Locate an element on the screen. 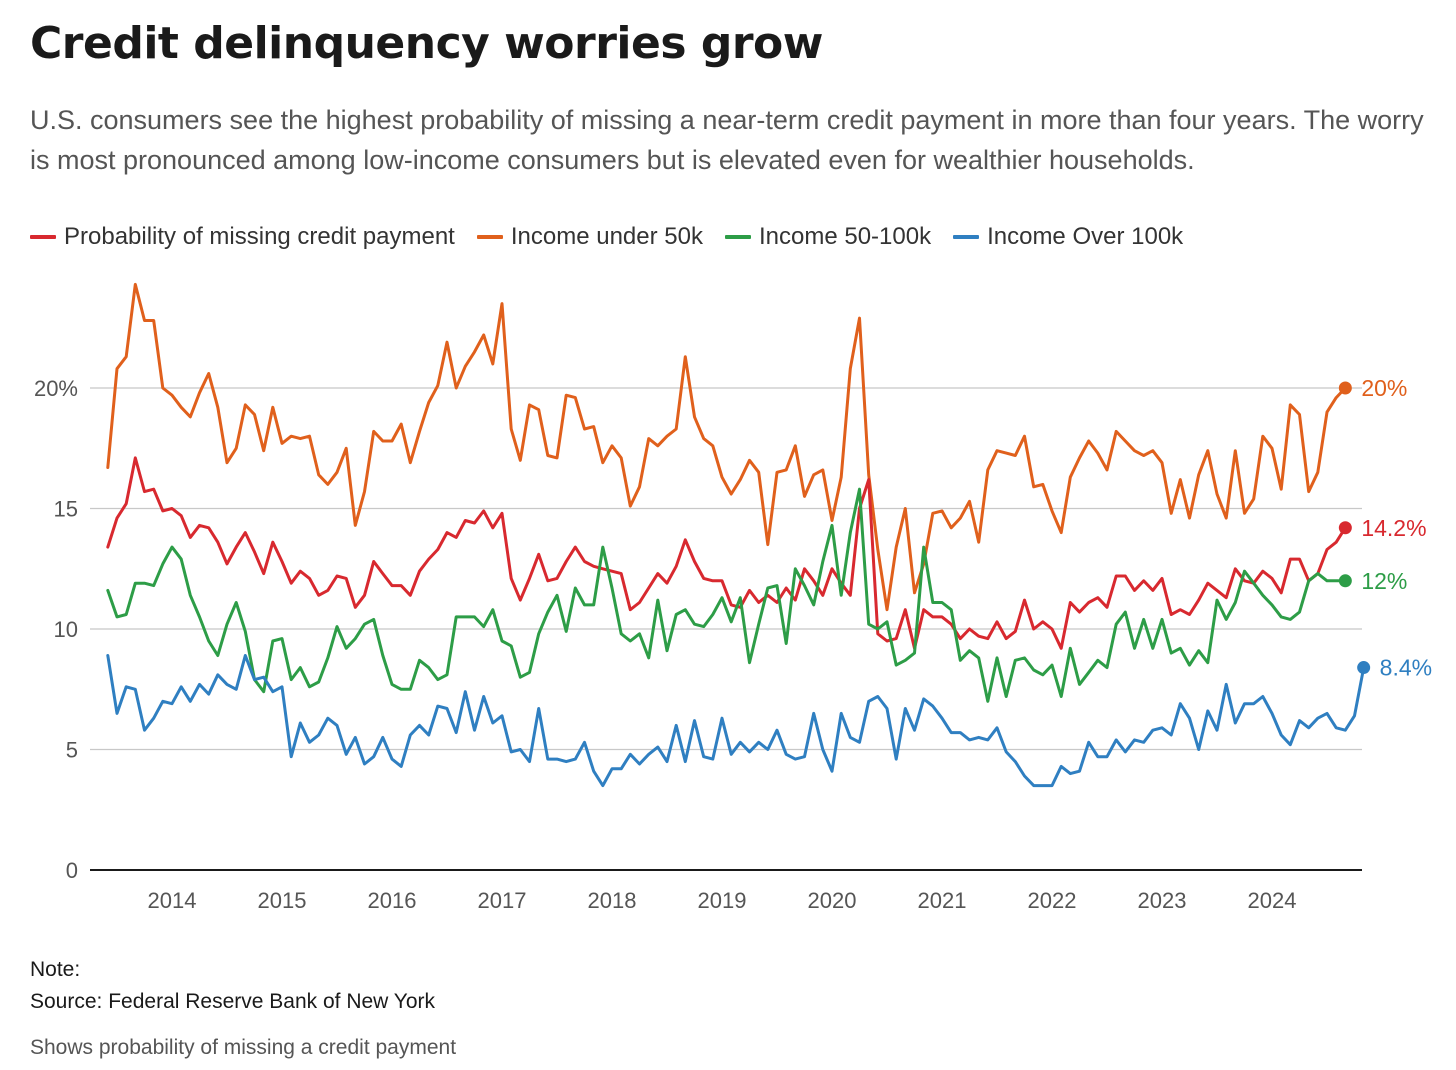  x-tick-label: 2024 is located at coordinates (1272, 900).